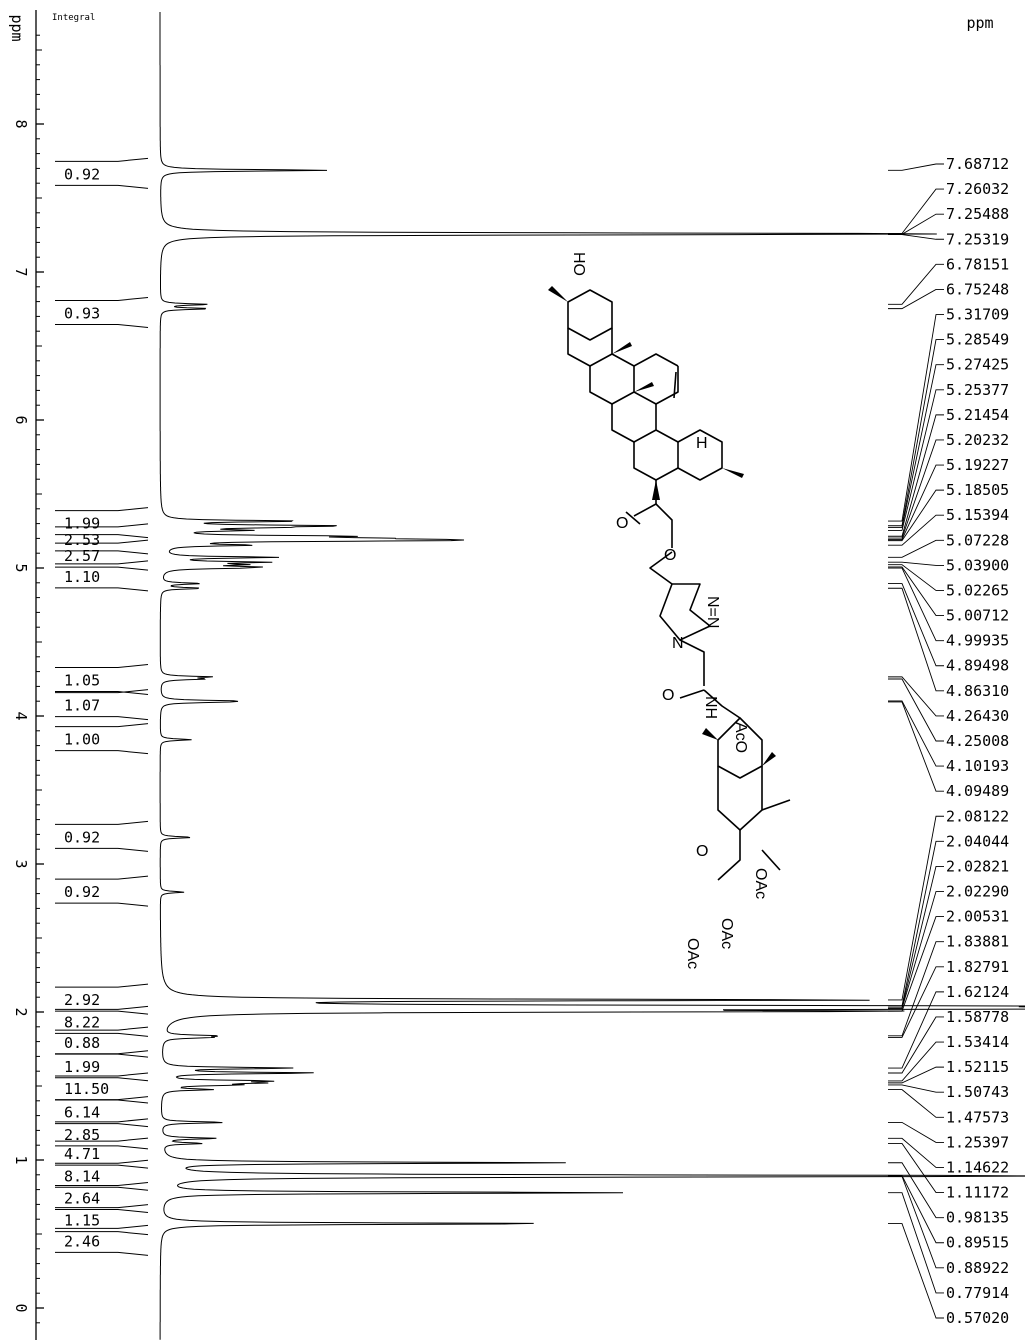 The width and height of the screenshot is (1025, 1343). What do you see at coordinates (977, 1042) in the screenshot?
I see `peak-label: 1.53414` at bounding box center [977, 1042].